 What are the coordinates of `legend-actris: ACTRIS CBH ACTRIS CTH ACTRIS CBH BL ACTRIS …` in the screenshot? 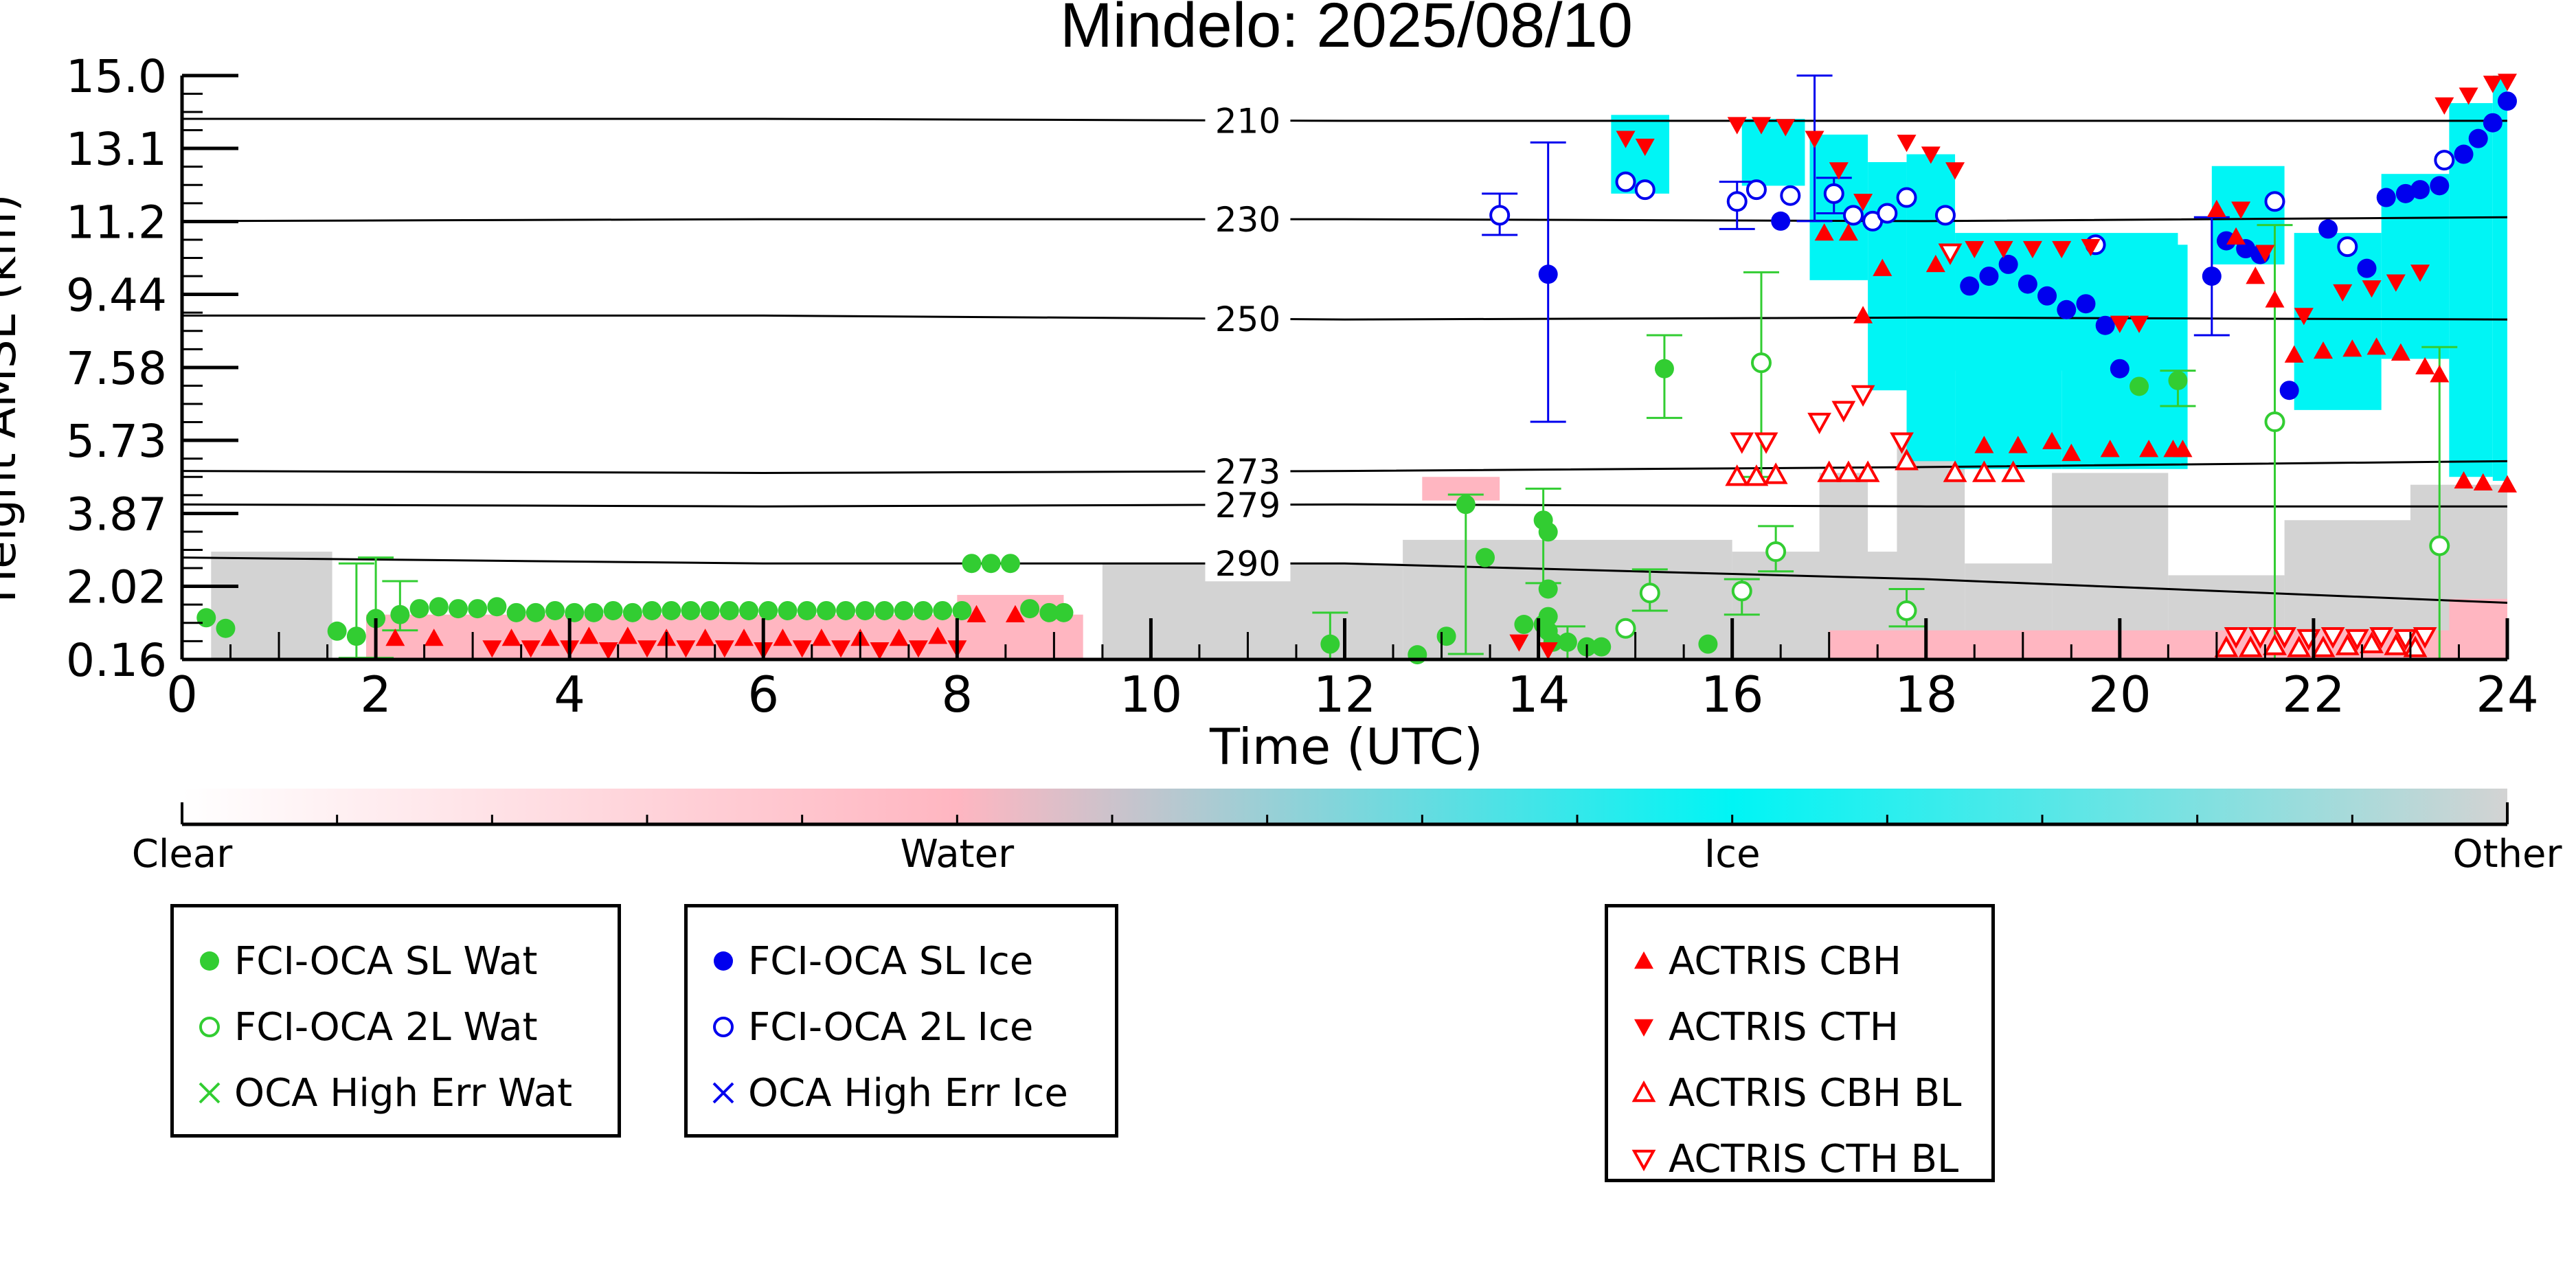 It's located at (1800, 1043).